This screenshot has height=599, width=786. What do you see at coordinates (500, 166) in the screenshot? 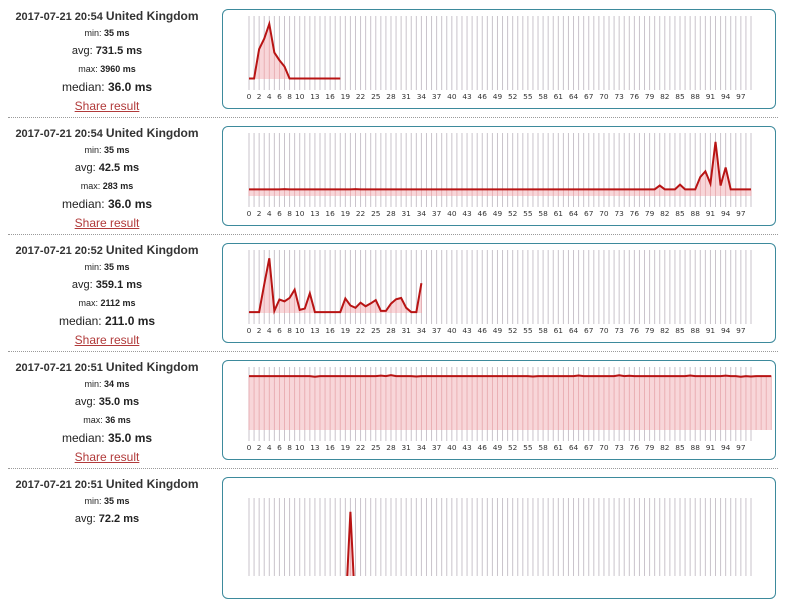
I see `series-line` at bounding box center [500, 166].